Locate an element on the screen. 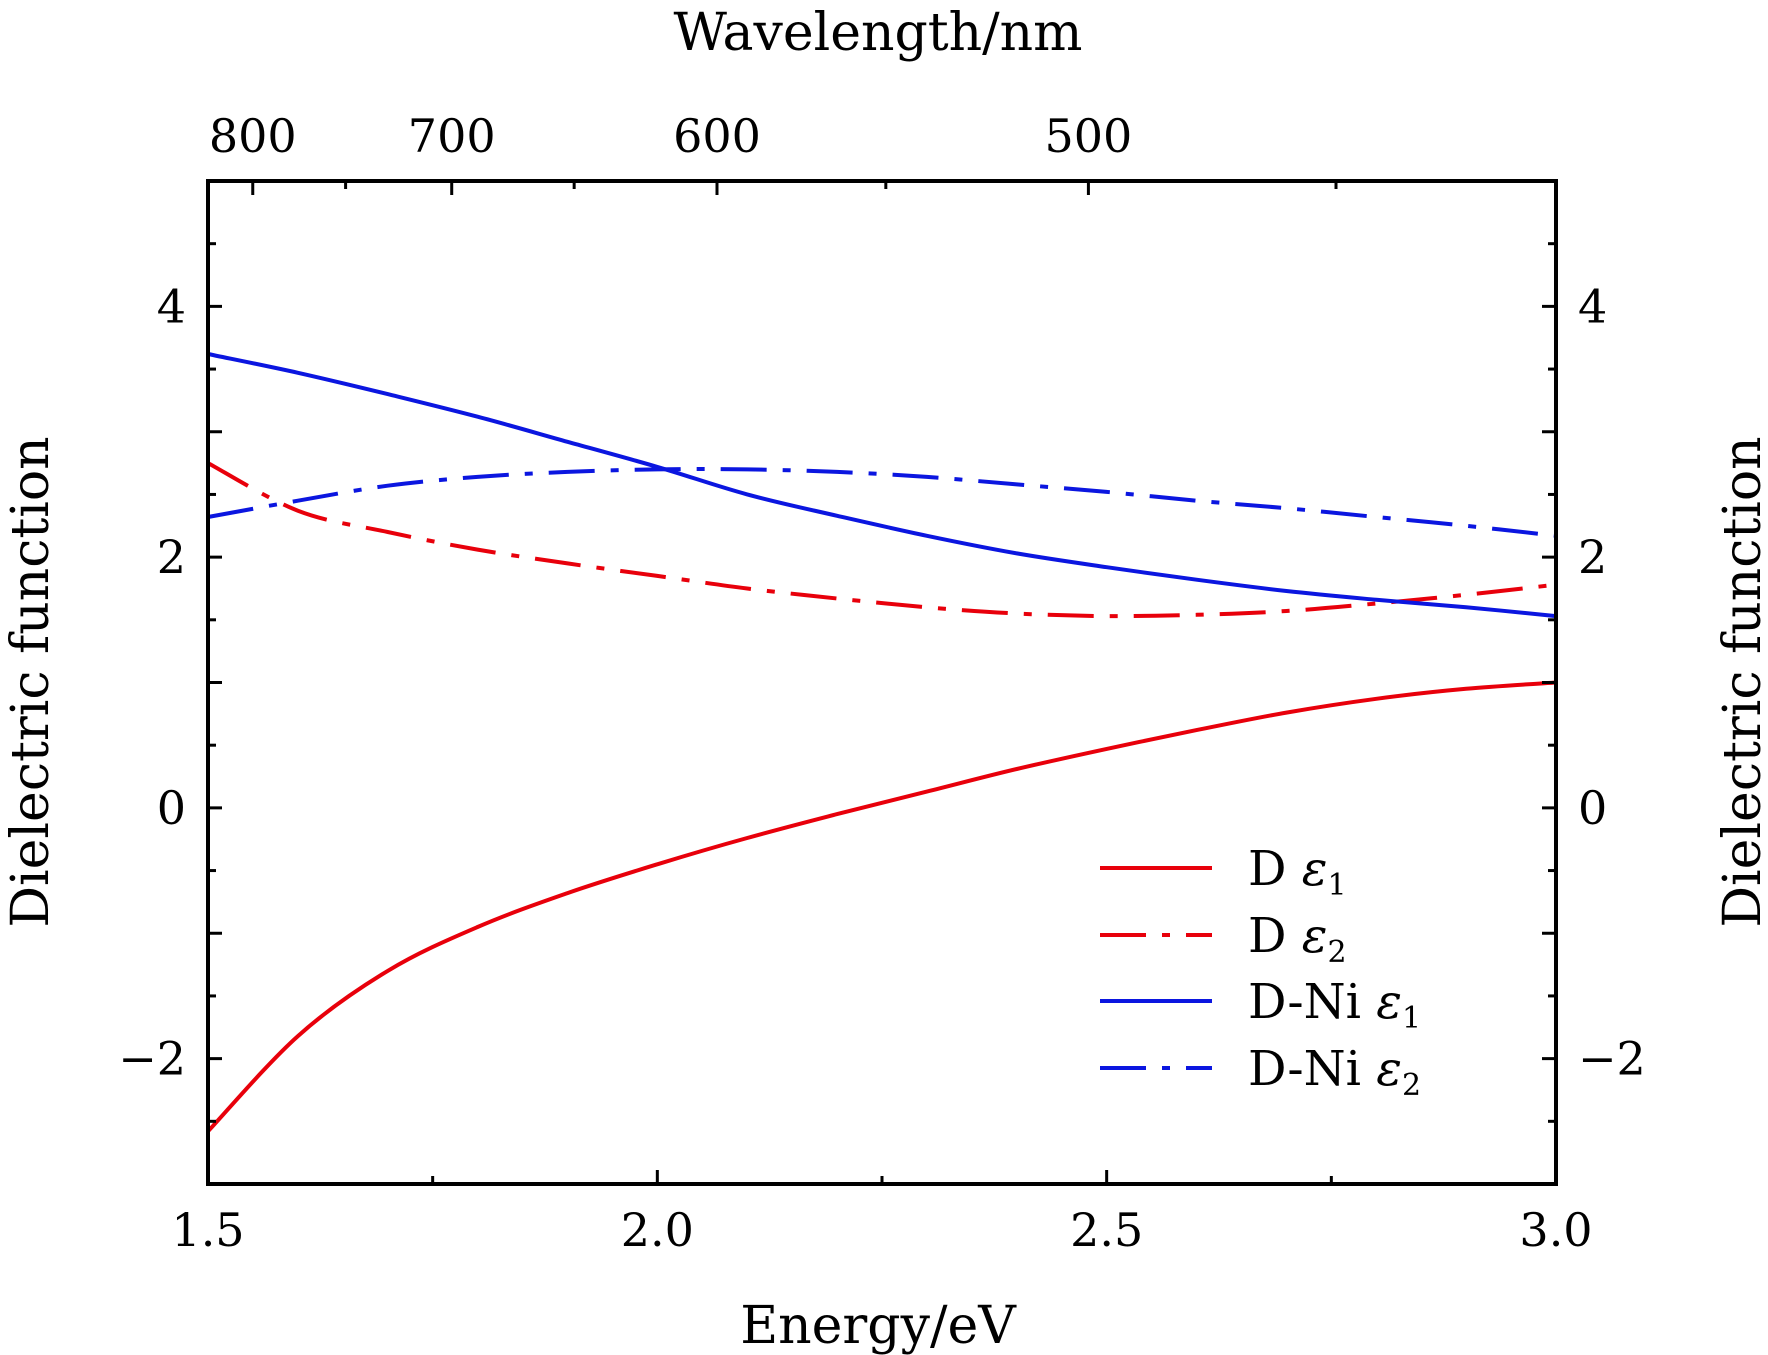  right-y-axis-title: Dielectric function is located at coordinates (1740, 681).